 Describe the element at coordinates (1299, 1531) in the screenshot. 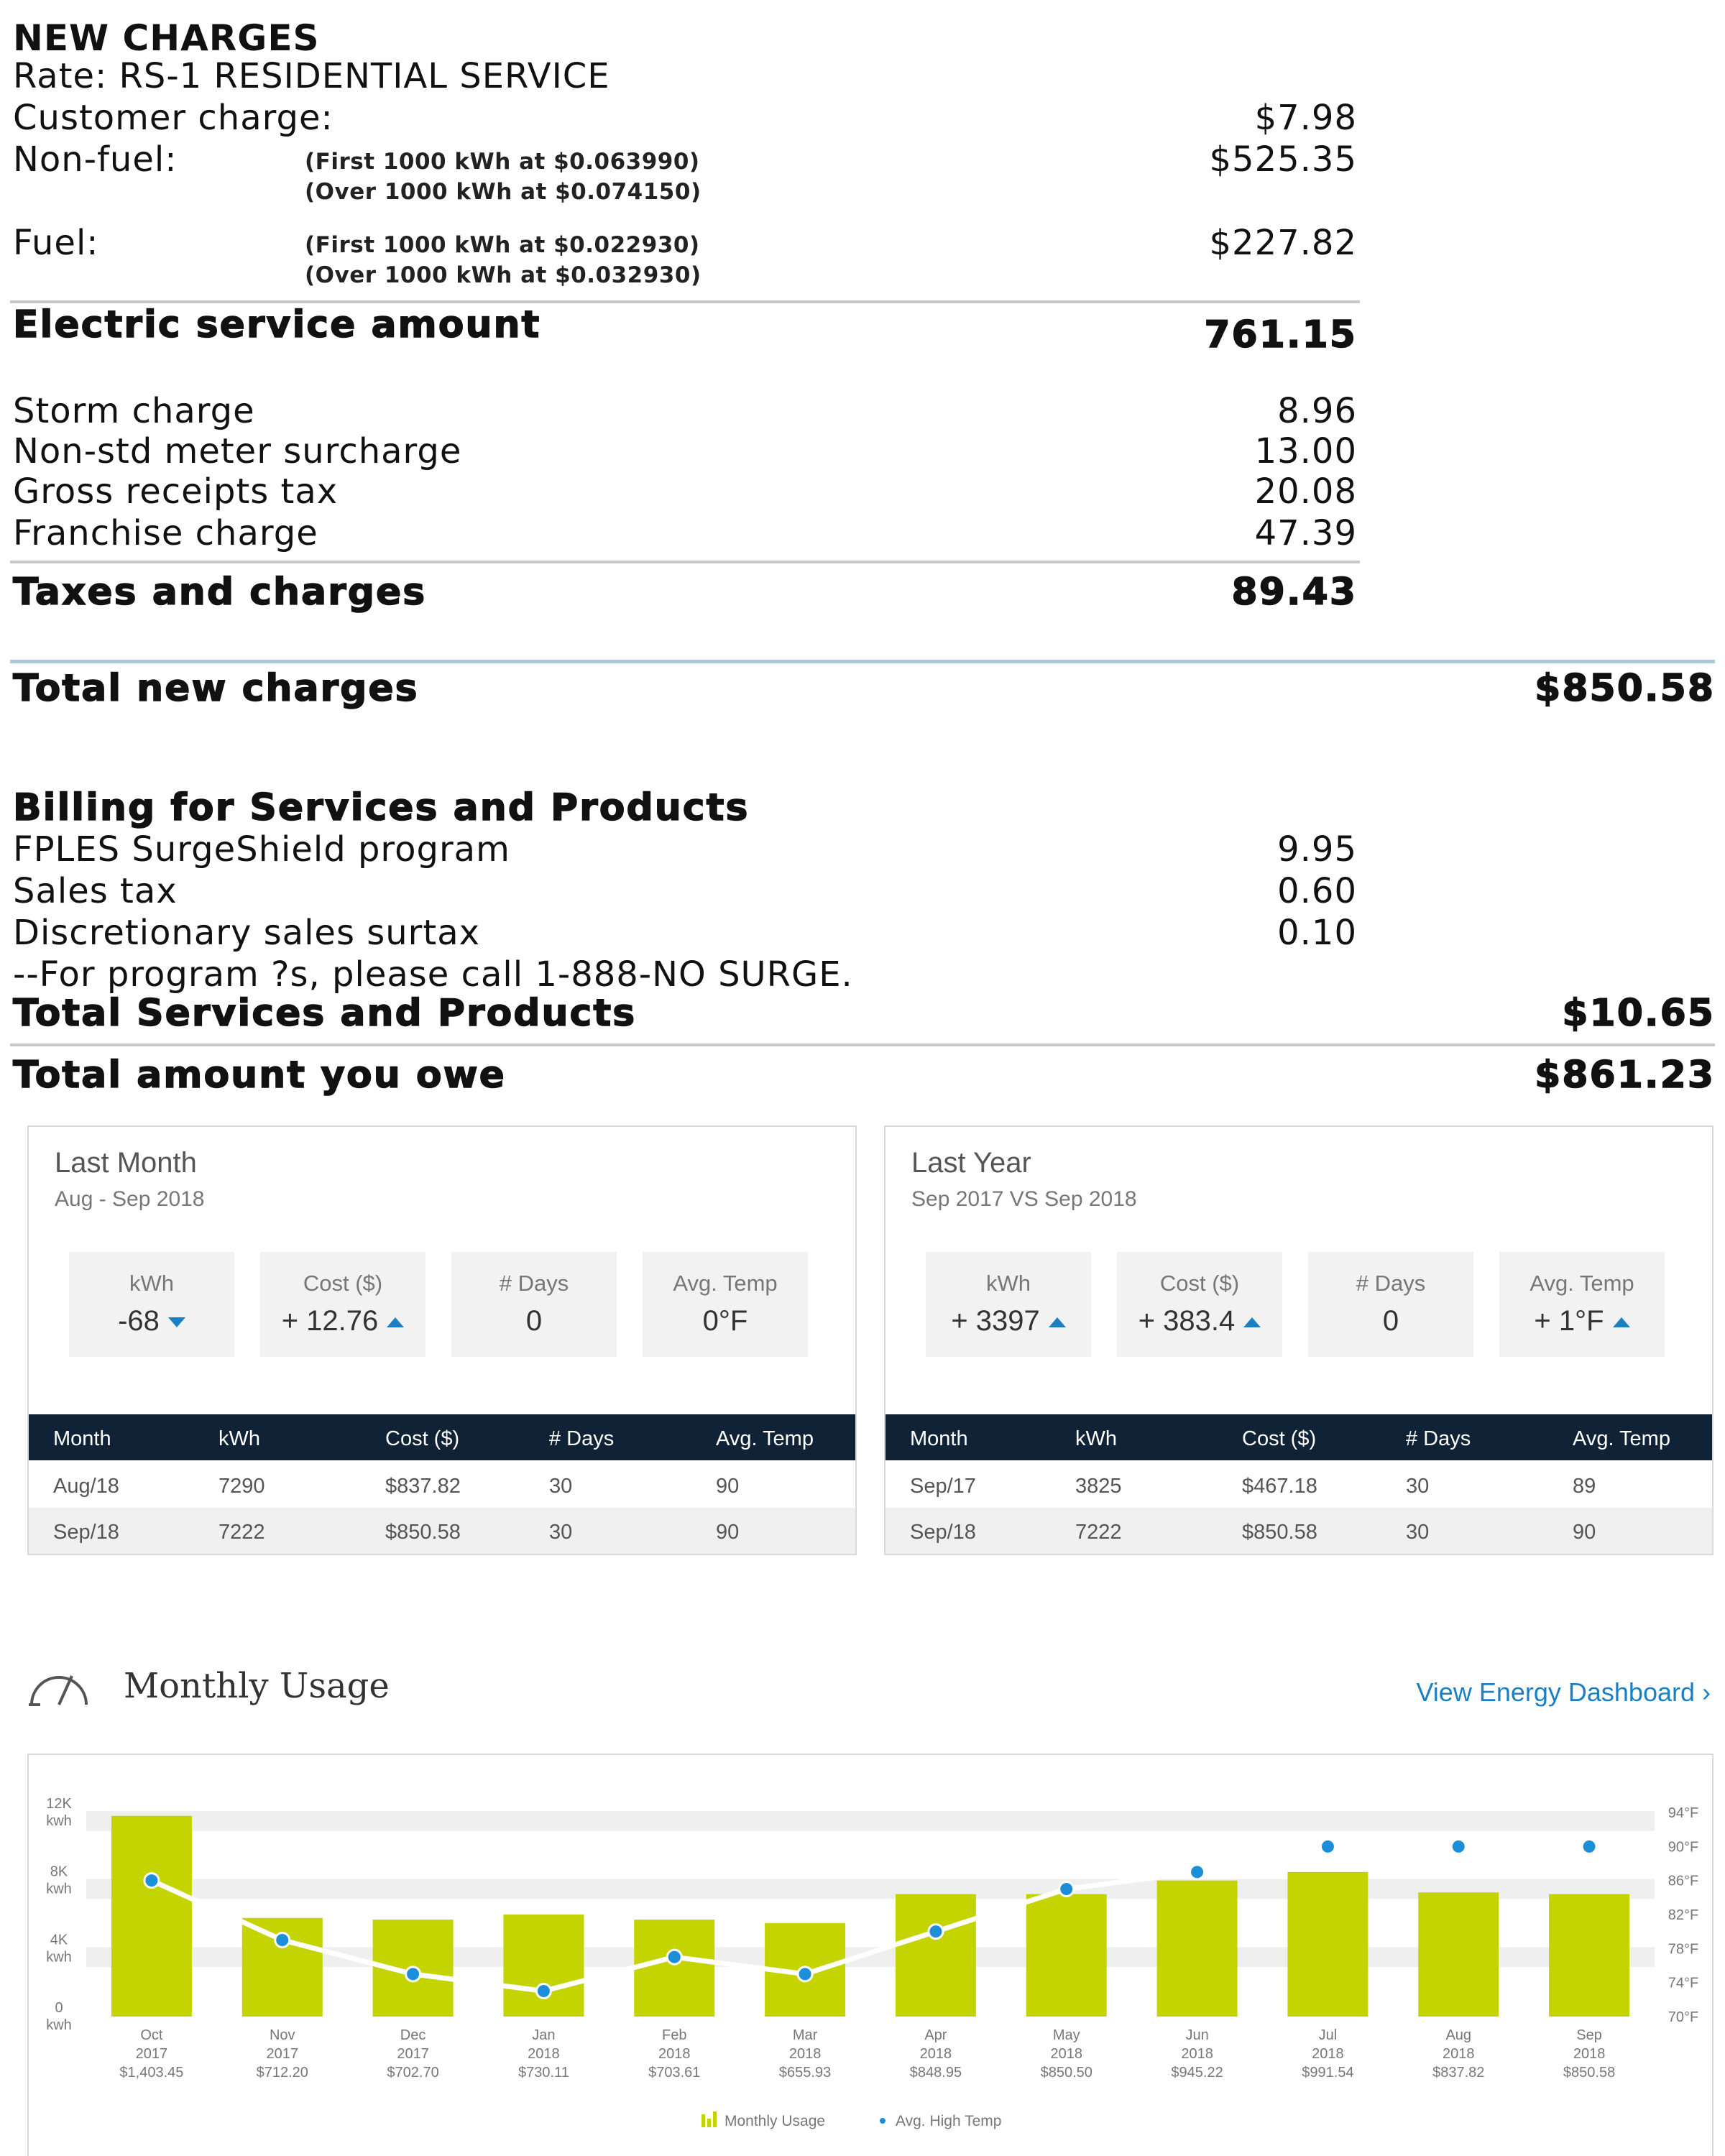

I see `table-row: Sep/18 7222 $850.58 30 90` at that location.